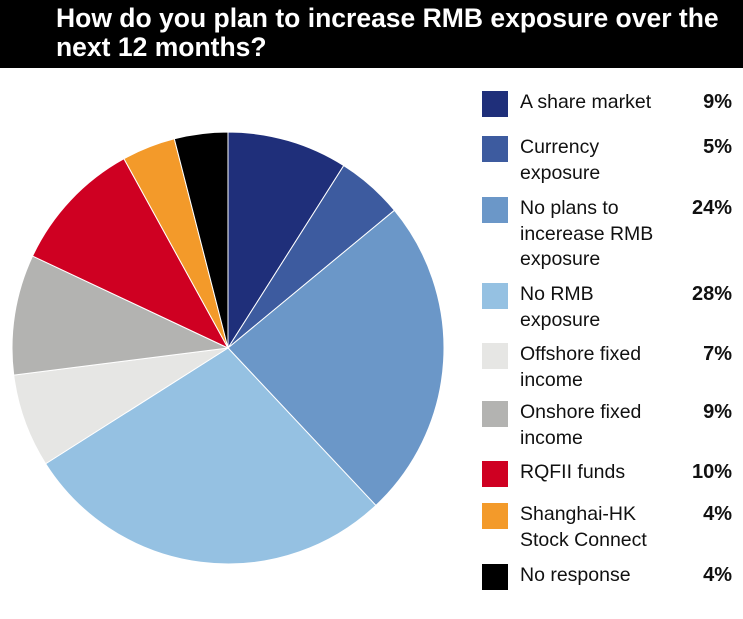 This screenshot has width=743, height=619. What do you see at coordinates (581, 425) in the screenshot?
I see `legend-label: Onshore fixed income` at bounding box center [581, 425].